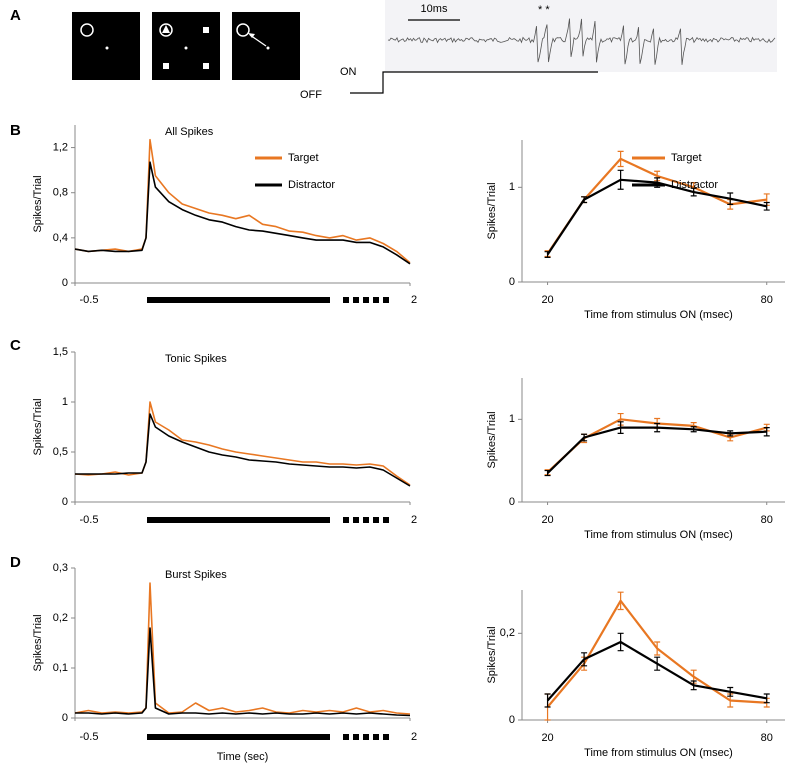  What do you see at coordinates (196, 575) in the screenshot?
I see `chart-title: Burst Spikes` at bounding box center [196, 575].